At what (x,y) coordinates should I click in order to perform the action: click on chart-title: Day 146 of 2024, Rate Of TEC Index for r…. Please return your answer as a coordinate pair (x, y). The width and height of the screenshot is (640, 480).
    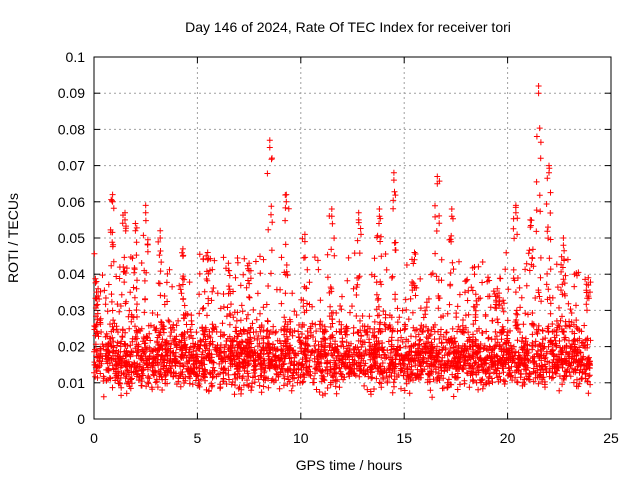
    Looking at the image, I should click on (348, 27).